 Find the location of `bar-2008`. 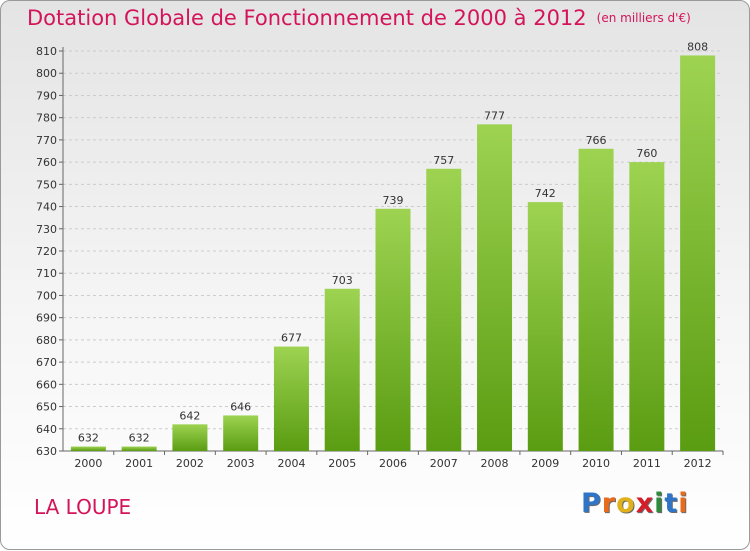

bar-2008 is located at coordinates (495, 287).